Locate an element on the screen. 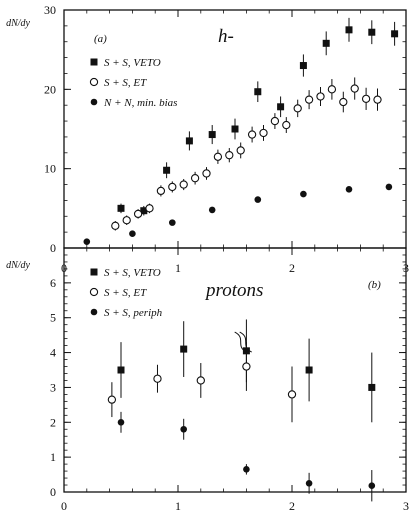 The image size is (410, 524). y-tick-label: 10 is located at coordinates (50, 169).